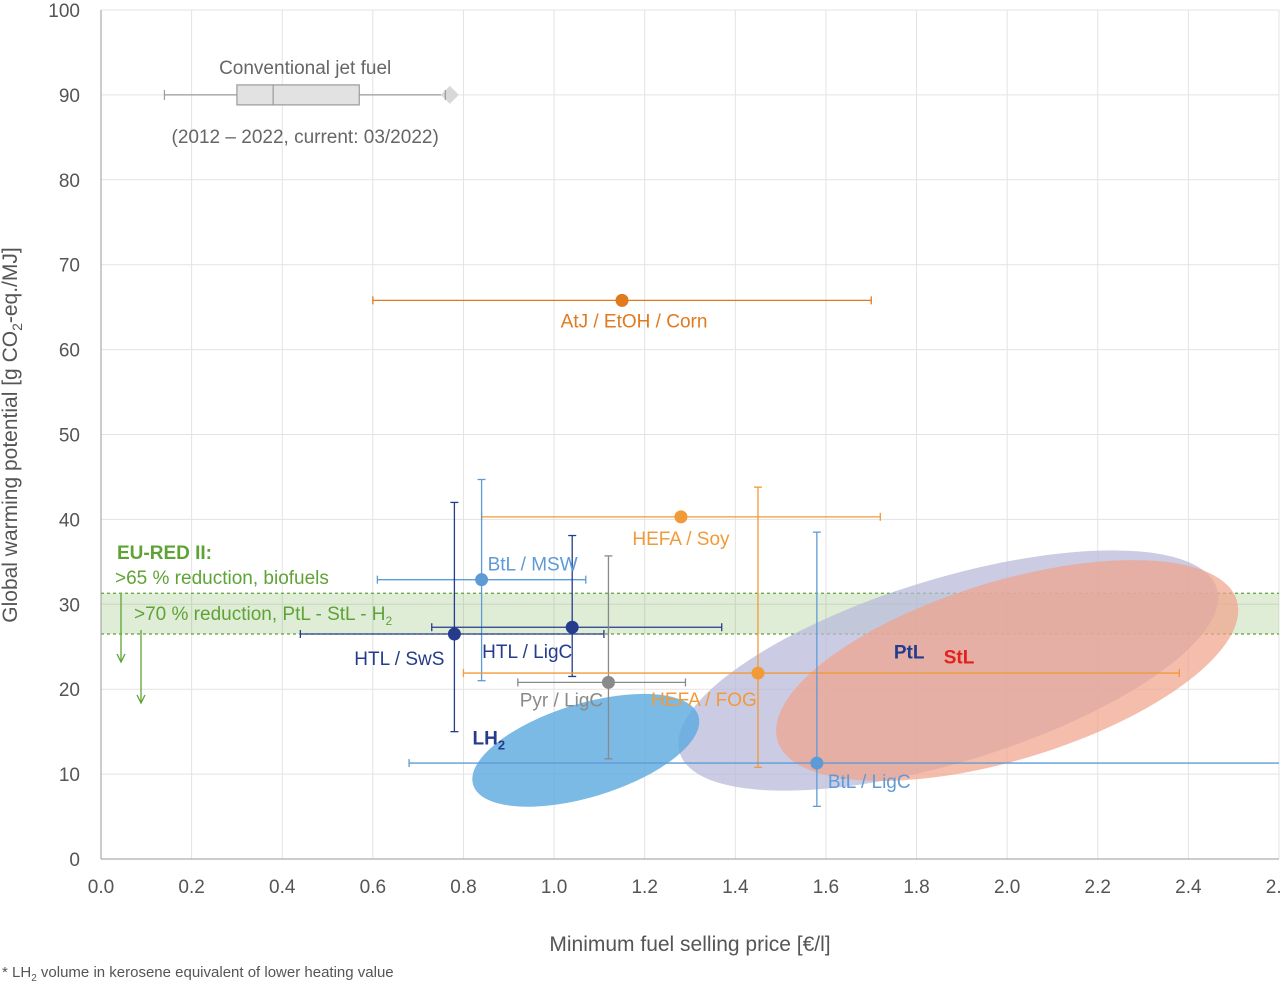  I want to click on point-label: HEFA / Soy, so click(681, 539).